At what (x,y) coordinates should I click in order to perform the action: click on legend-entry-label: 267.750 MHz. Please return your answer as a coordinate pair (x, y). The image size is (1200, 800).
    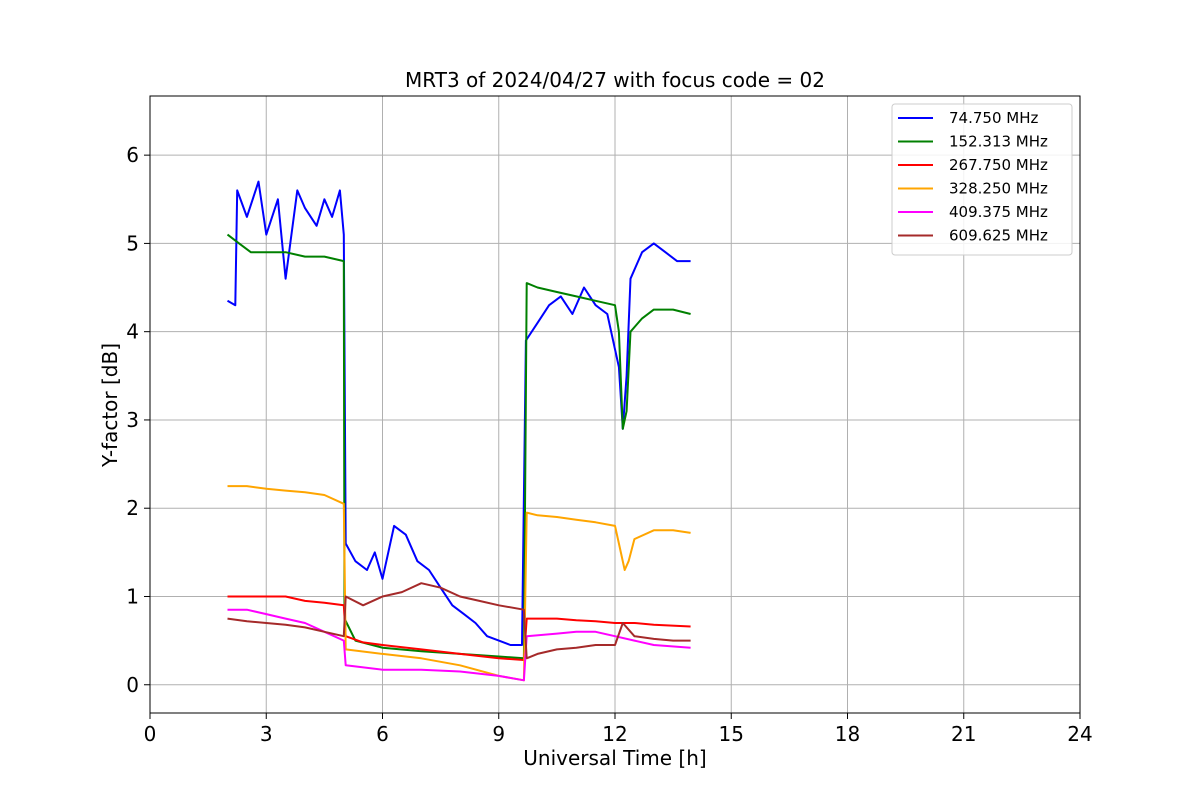
    Looking at the image, I should click on (998, 165).